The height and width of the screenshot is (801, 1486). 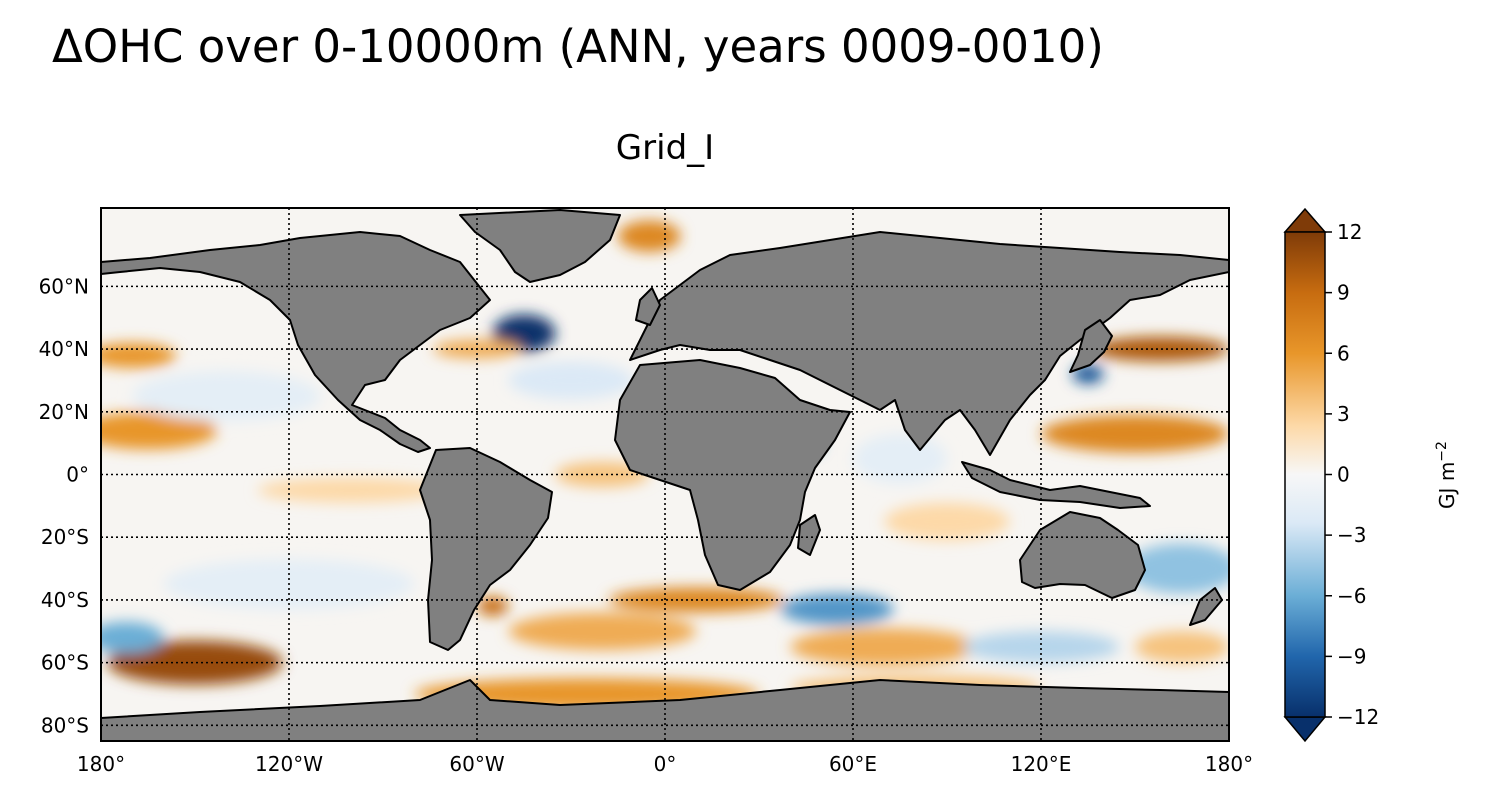 I want to click on land-madagascar, so click(x=809, y=535).